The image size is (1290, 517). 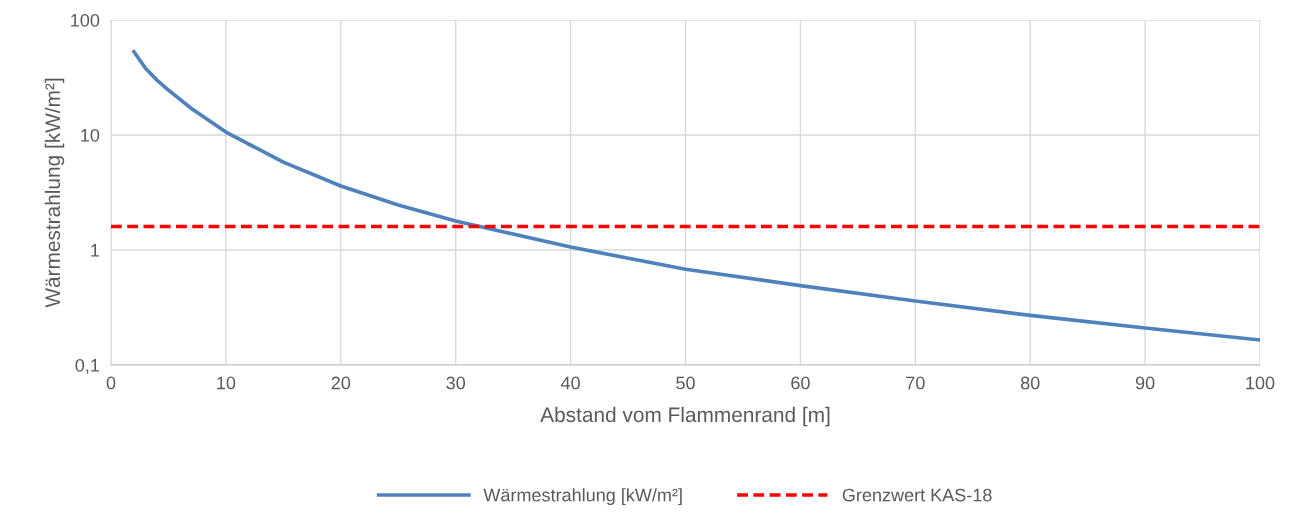 I want to click on x-tick-label: 80, so click(x=1030, y=383).